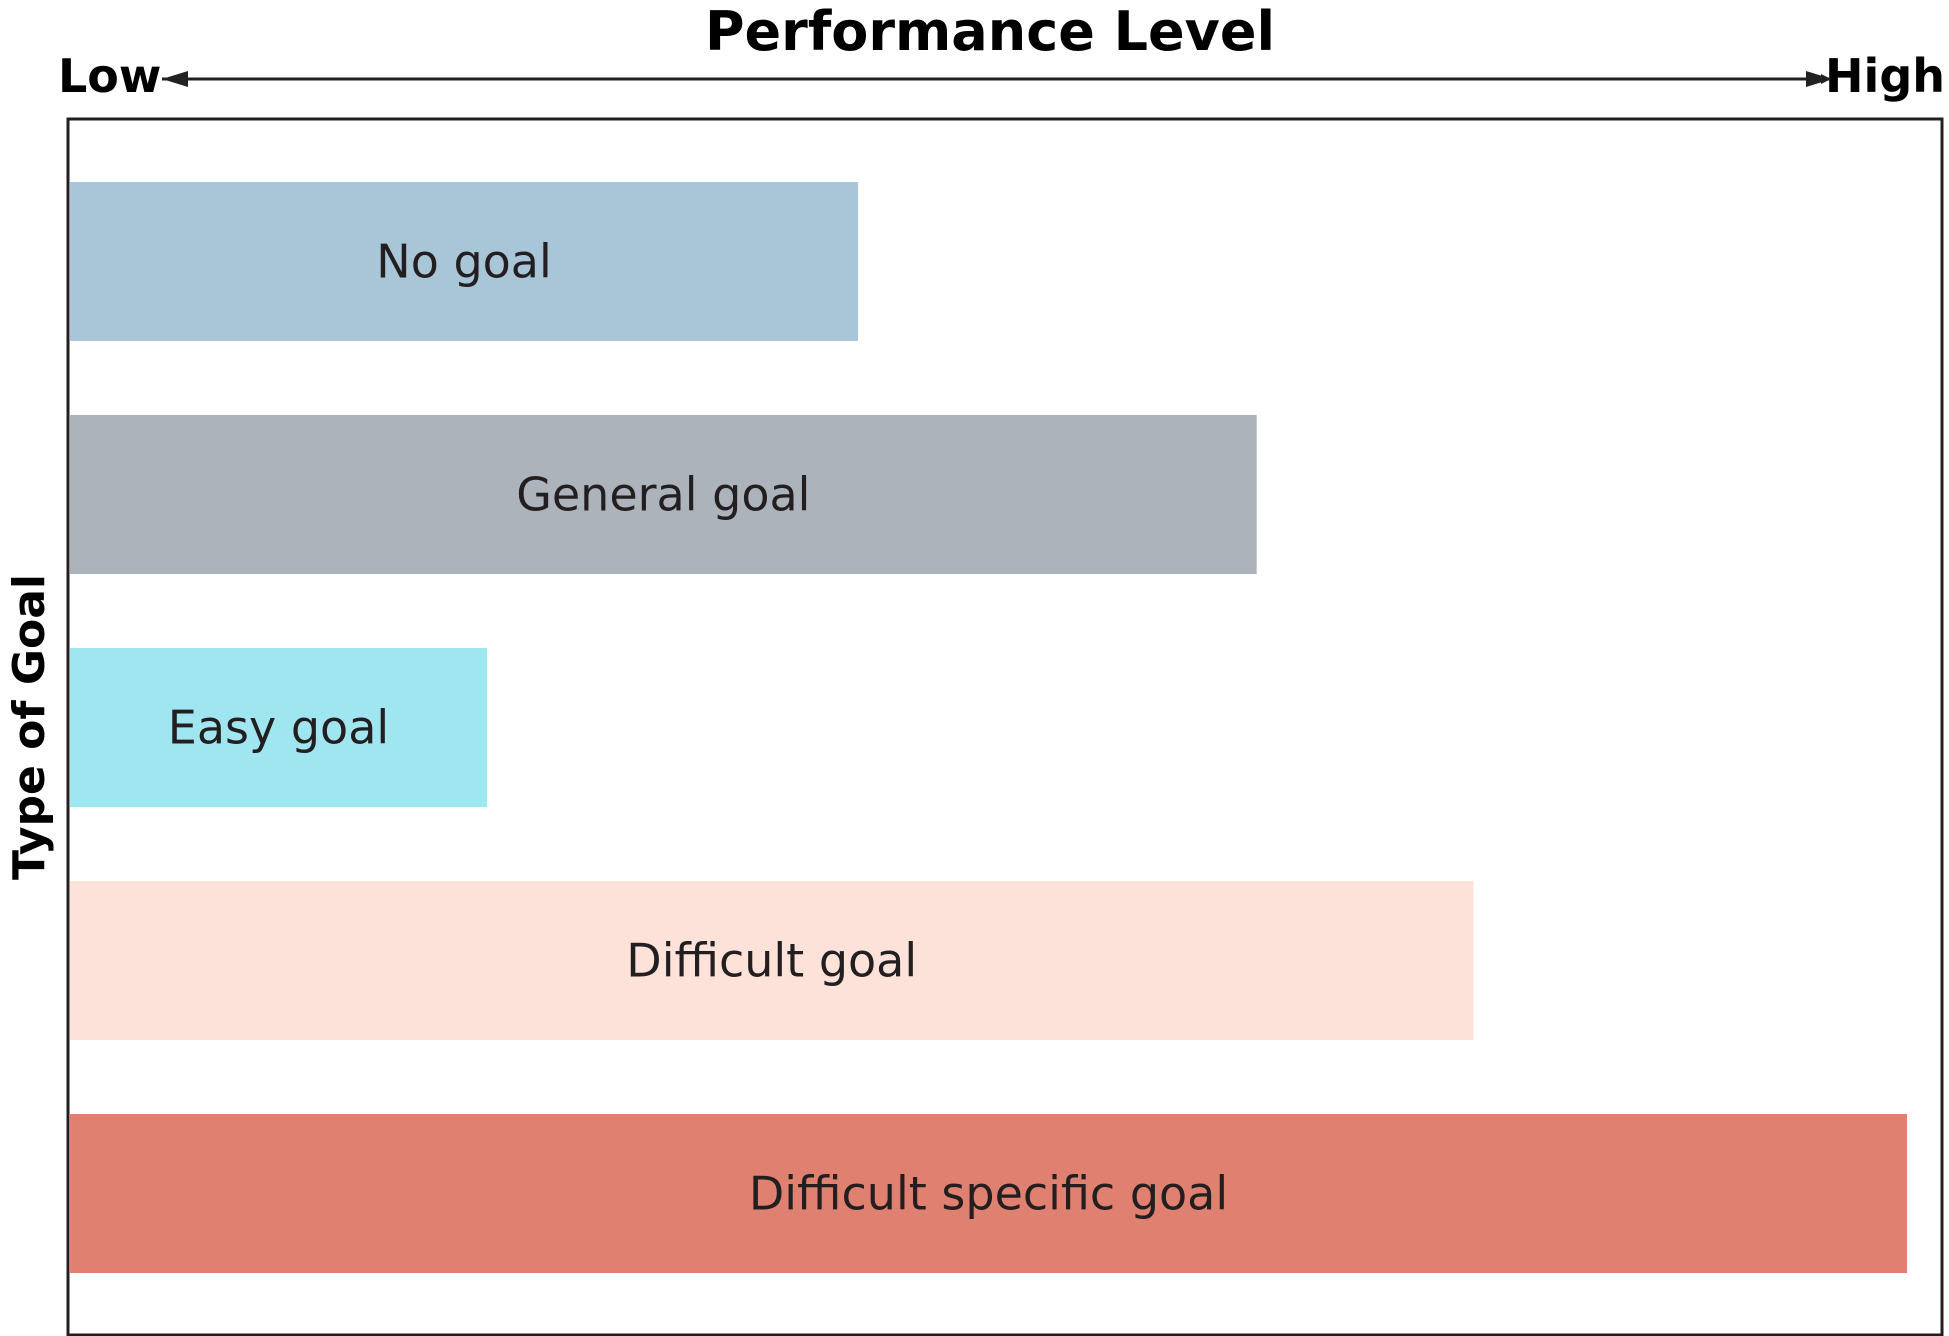  I want to click on bar-easy-goal, so click(278, 727).